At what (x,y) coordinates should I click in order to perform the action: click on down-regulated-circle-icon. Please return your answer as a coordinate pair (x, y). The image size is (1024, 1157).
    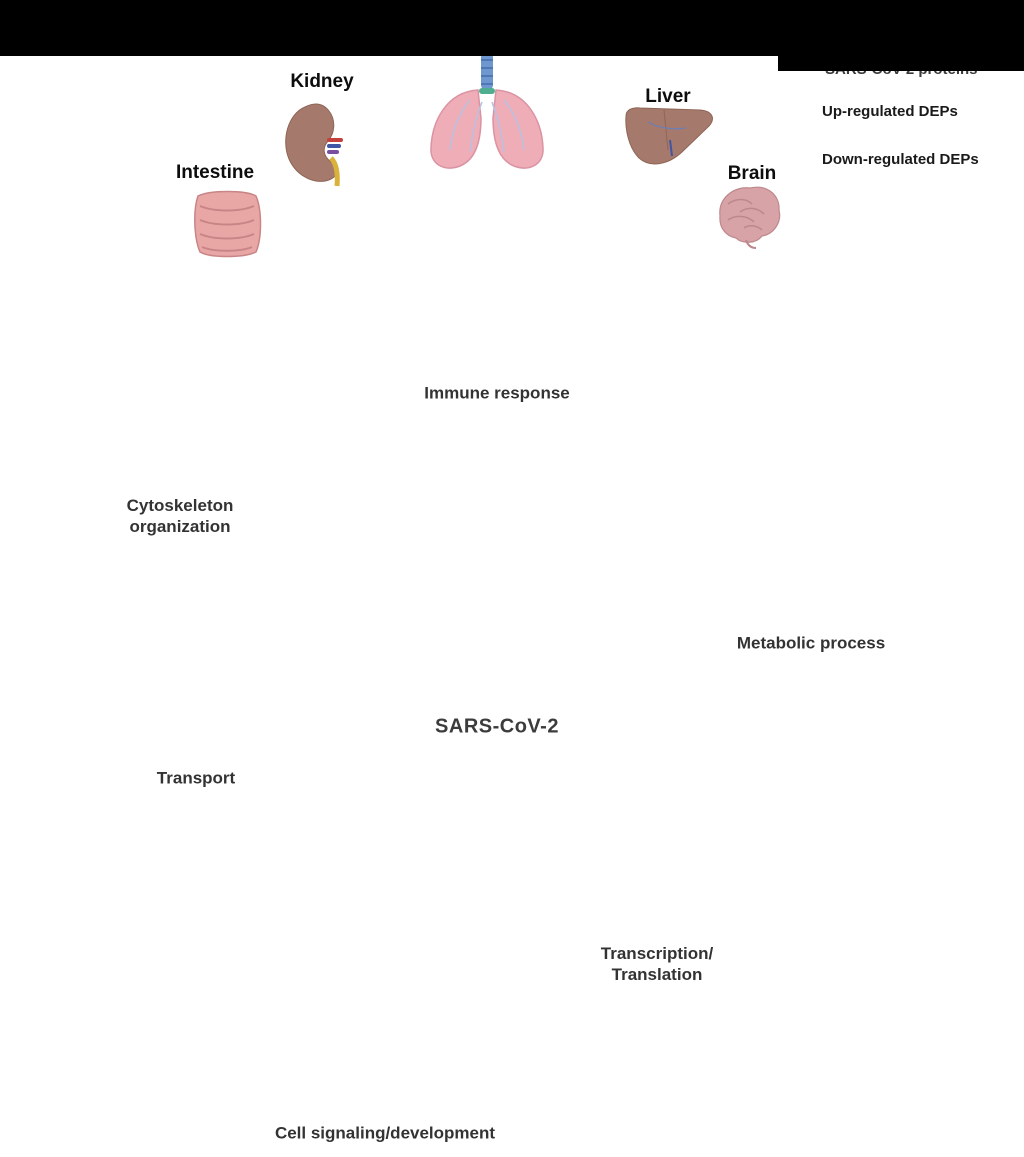
    Looking at the image, I should click on (801, 159).